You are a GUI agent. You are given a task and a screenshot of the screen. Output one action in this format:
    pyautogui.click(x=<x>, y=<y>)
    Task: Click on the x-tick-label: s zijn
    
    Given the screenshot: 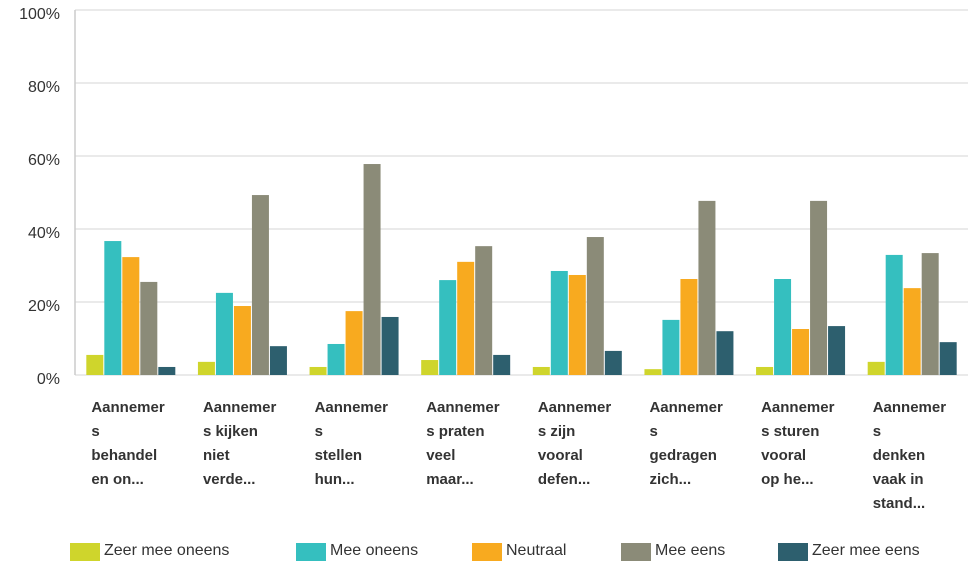 What is the action you would take?
    pyautogui.click(x=557, y=431)
    